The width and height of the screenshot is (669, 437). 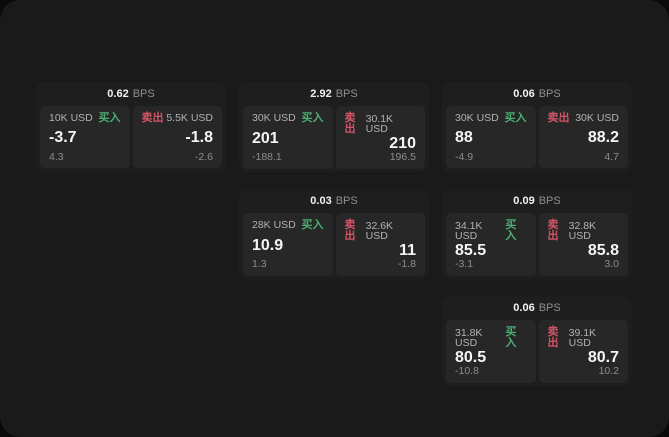 I want to click on buy-panel: 28K USD 买入 10.9 1.3, so click(x=288, y=244).